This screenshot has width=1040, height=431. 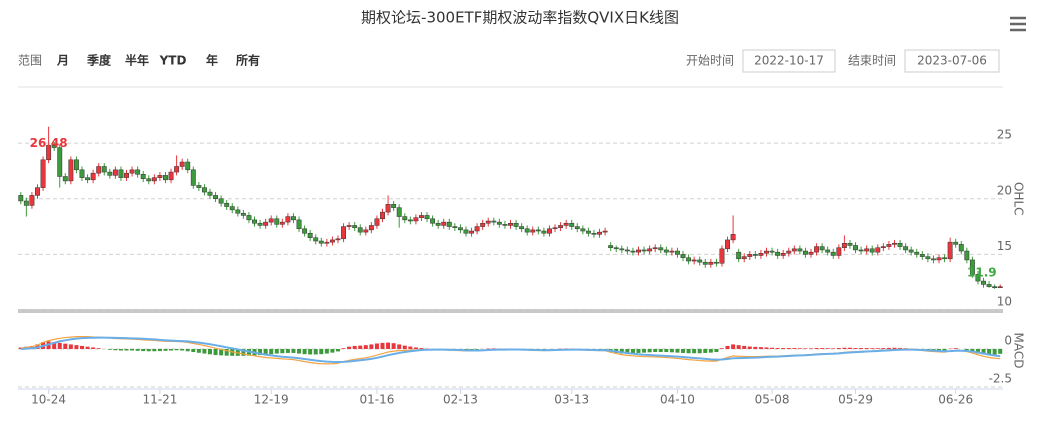 What do you see at coordinates (137, 60) in the screenshot?
I see `range-button: 半年` at bounding box center [137, 60].